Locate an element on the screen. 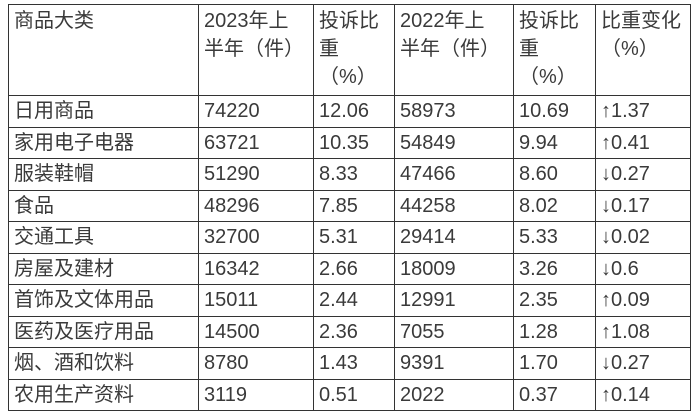 The width and height of the screenshot is (698, 416). cell-2023-share: 8.33 is located at coordinates (354, 174).